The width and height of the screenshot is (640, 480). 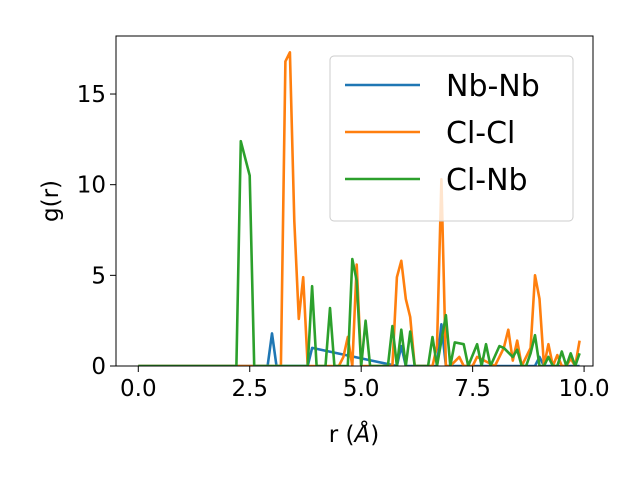 What do you see at coordinates (249, 389) in the screenshot?
I see `x-tick-label: 2.5` at bounding box center [249, 389].